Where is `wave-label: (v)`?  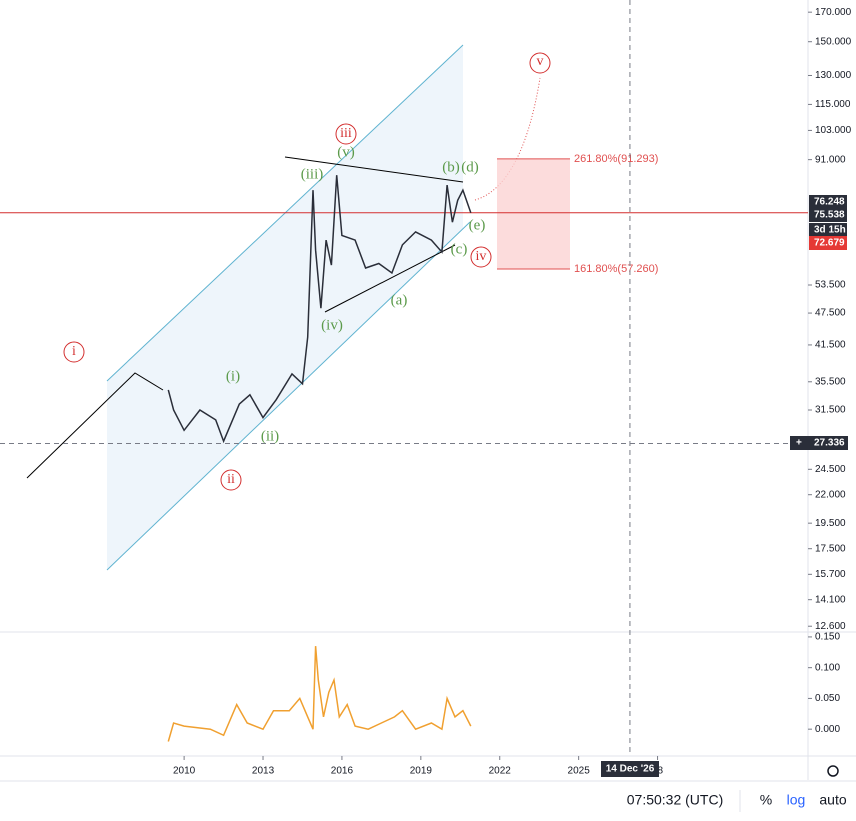
wave-label: (v) is located at coordinates (346, 152).